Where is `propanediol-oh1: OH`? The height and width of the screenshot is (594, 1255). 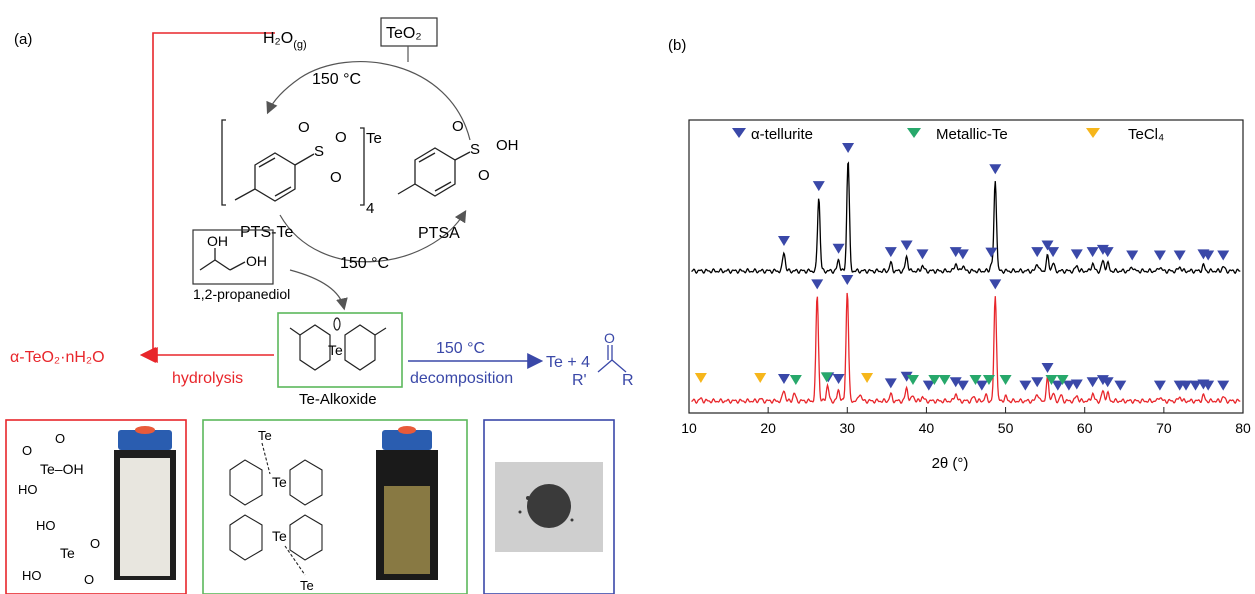
propanediol-oh1: OH is located at coordinates (217, 241).